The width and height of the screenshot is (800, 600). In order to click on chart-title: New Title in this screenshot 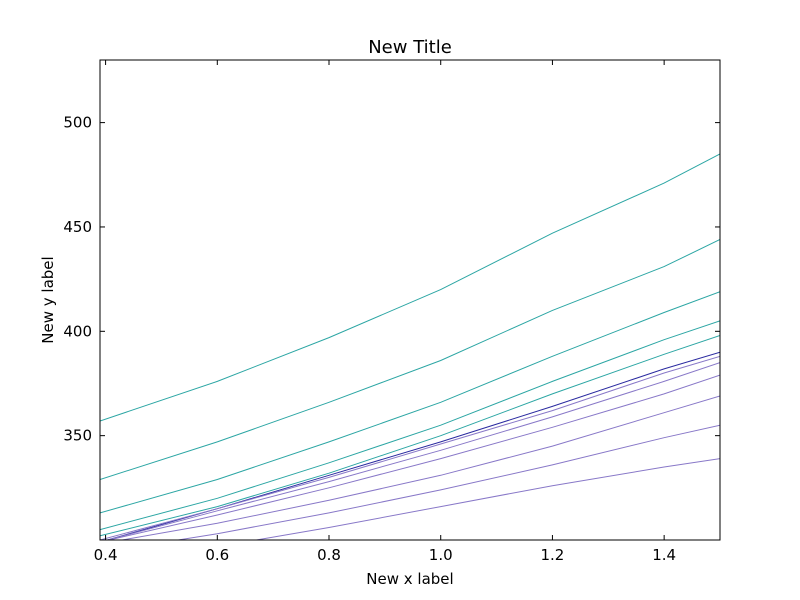, I will do `click(410, 47)`.